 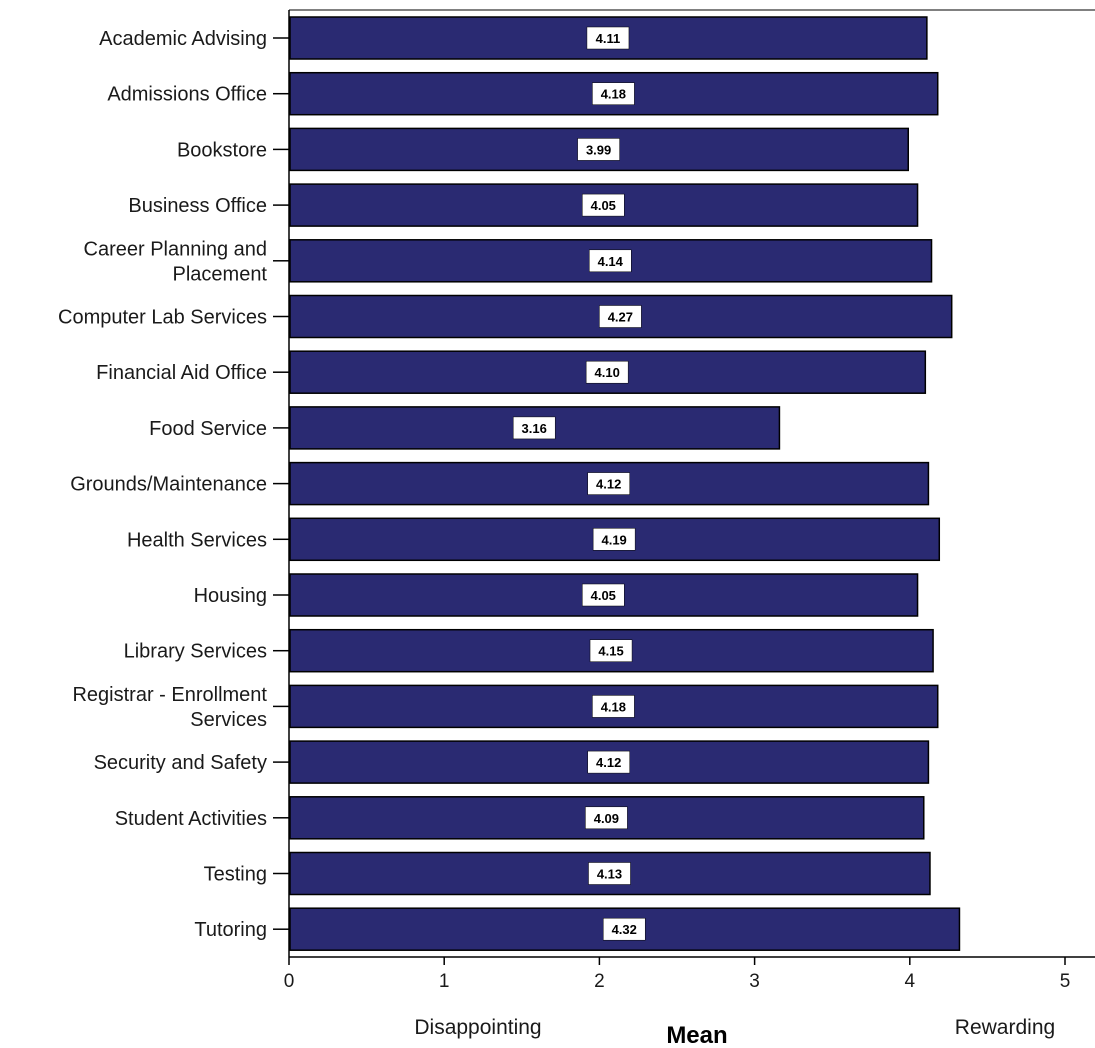 What do you see at coordinates (696, 1035) in the screenshot?
I see `x-axis-title: Mean` at bounding box center [696, 1035].